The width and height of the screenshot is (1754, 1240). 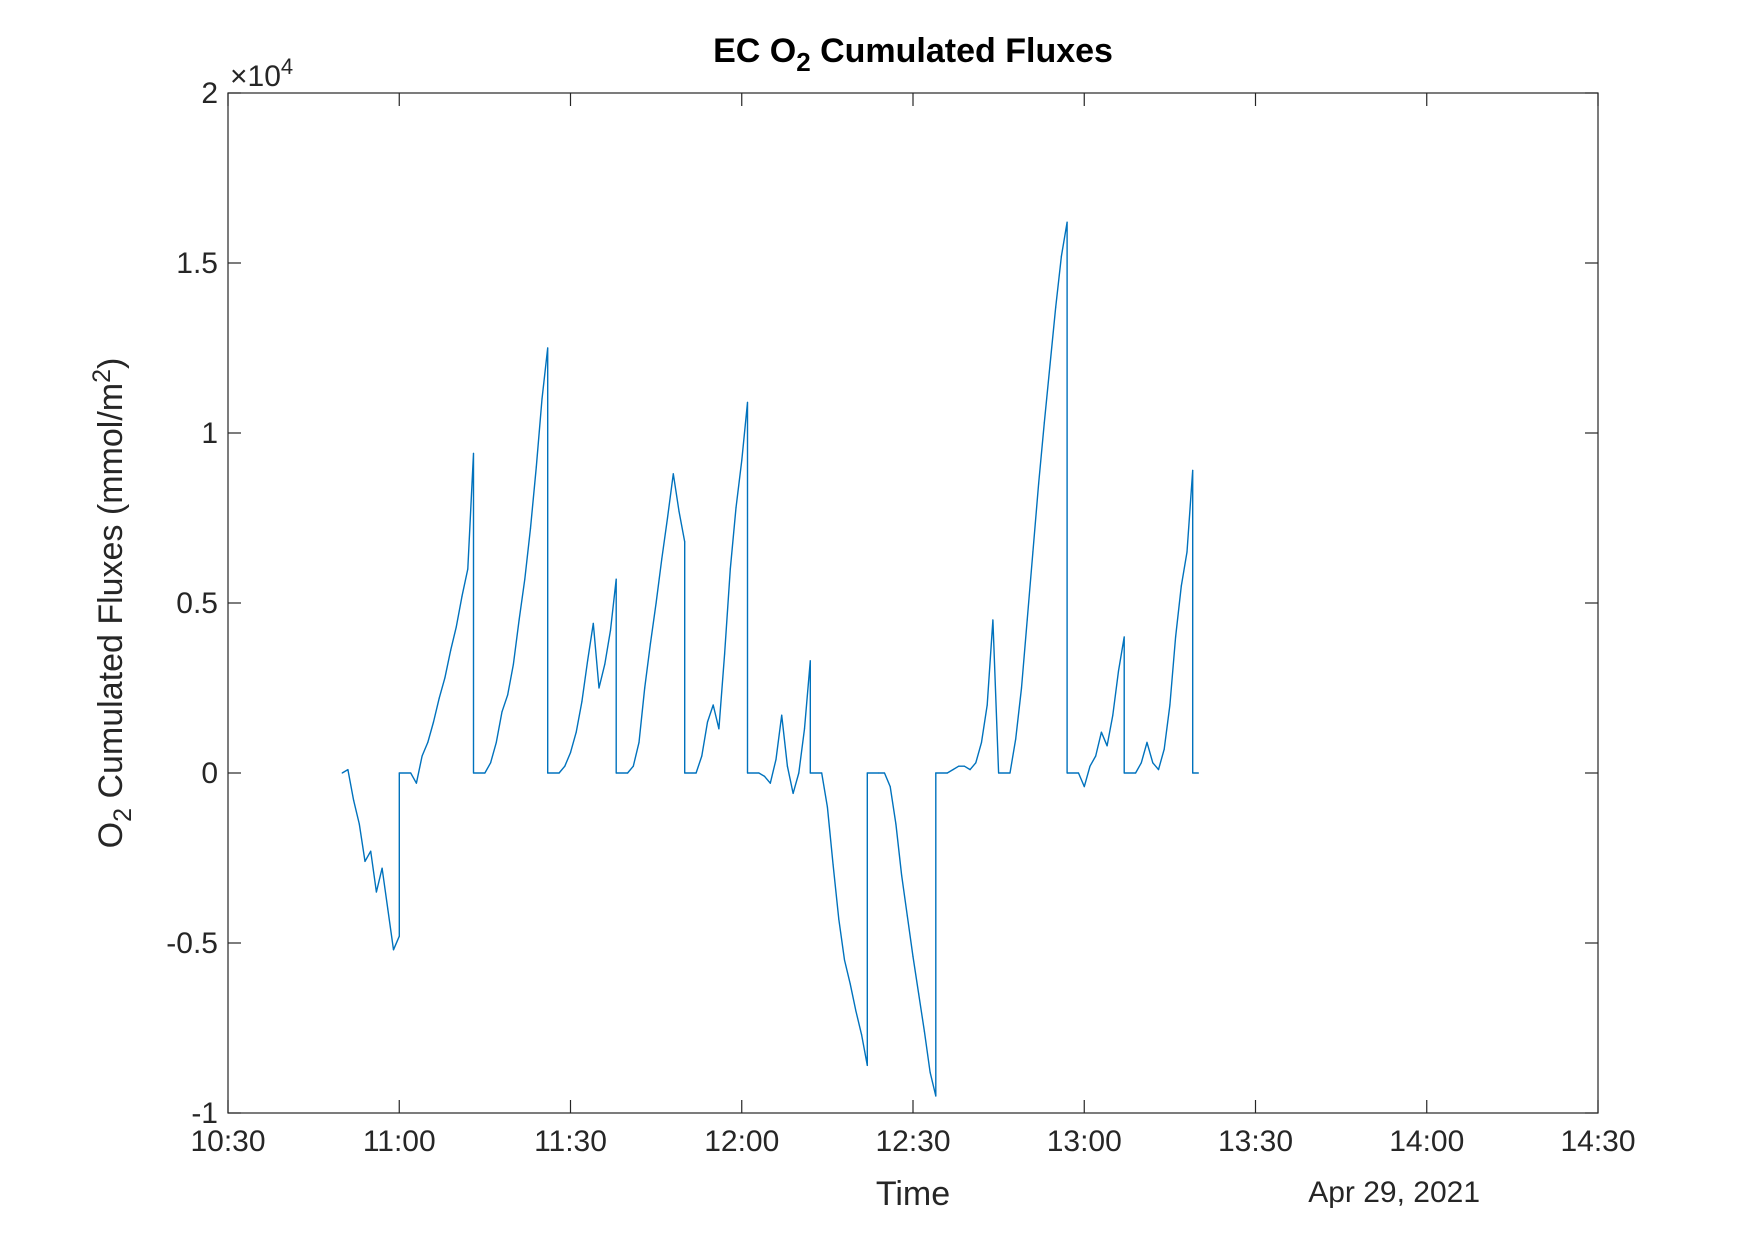 I want to click on chart-title-after: Cumulated Fluxes, so click(x=962, y=51).